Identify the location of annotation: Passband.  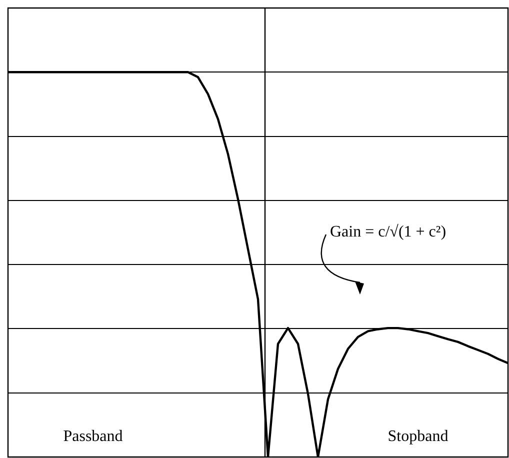
(93, 436).